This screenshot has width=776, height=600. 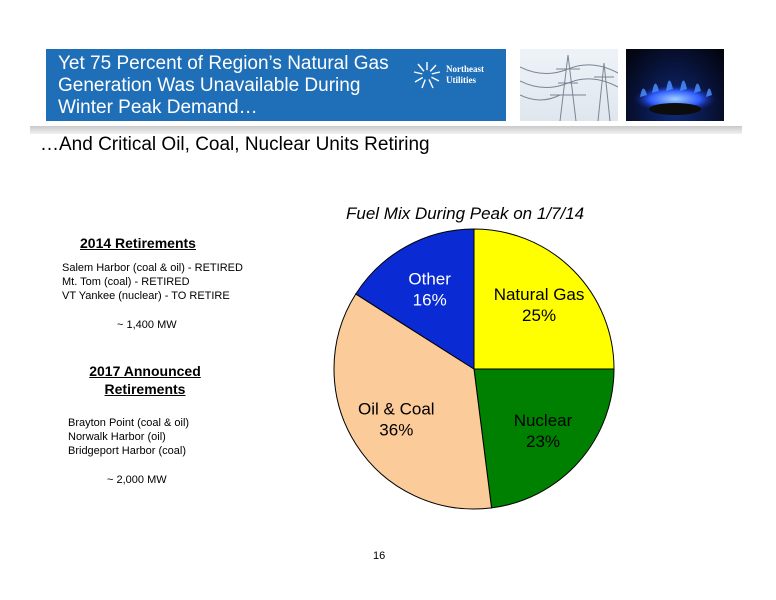 I want to click on slice-label: Nuclear, so click(x=543, y=420).